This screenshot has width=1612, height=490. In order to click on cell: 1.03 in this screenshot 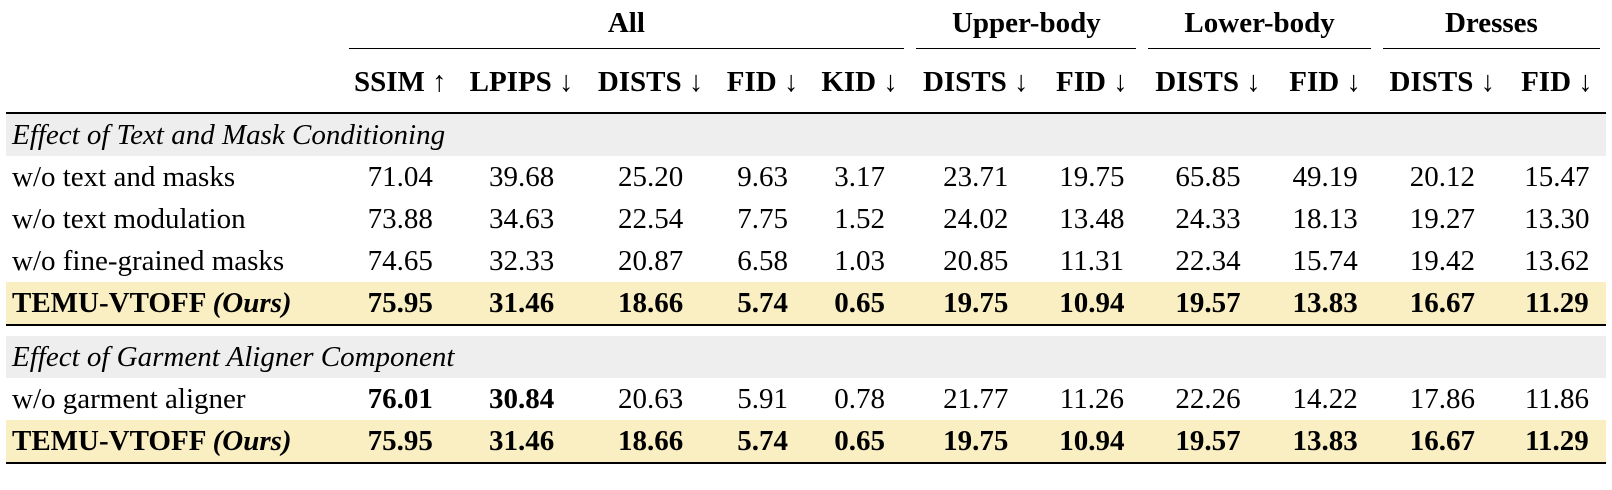, I will do `click(859, 260)`.